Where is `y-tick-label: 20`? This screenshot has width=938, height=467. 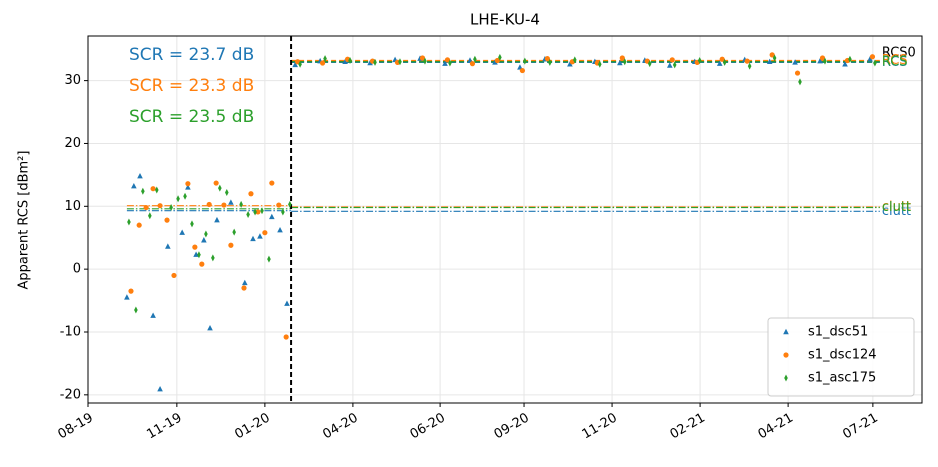
y-tick-label: 20 is located at coordinates (72, 143).